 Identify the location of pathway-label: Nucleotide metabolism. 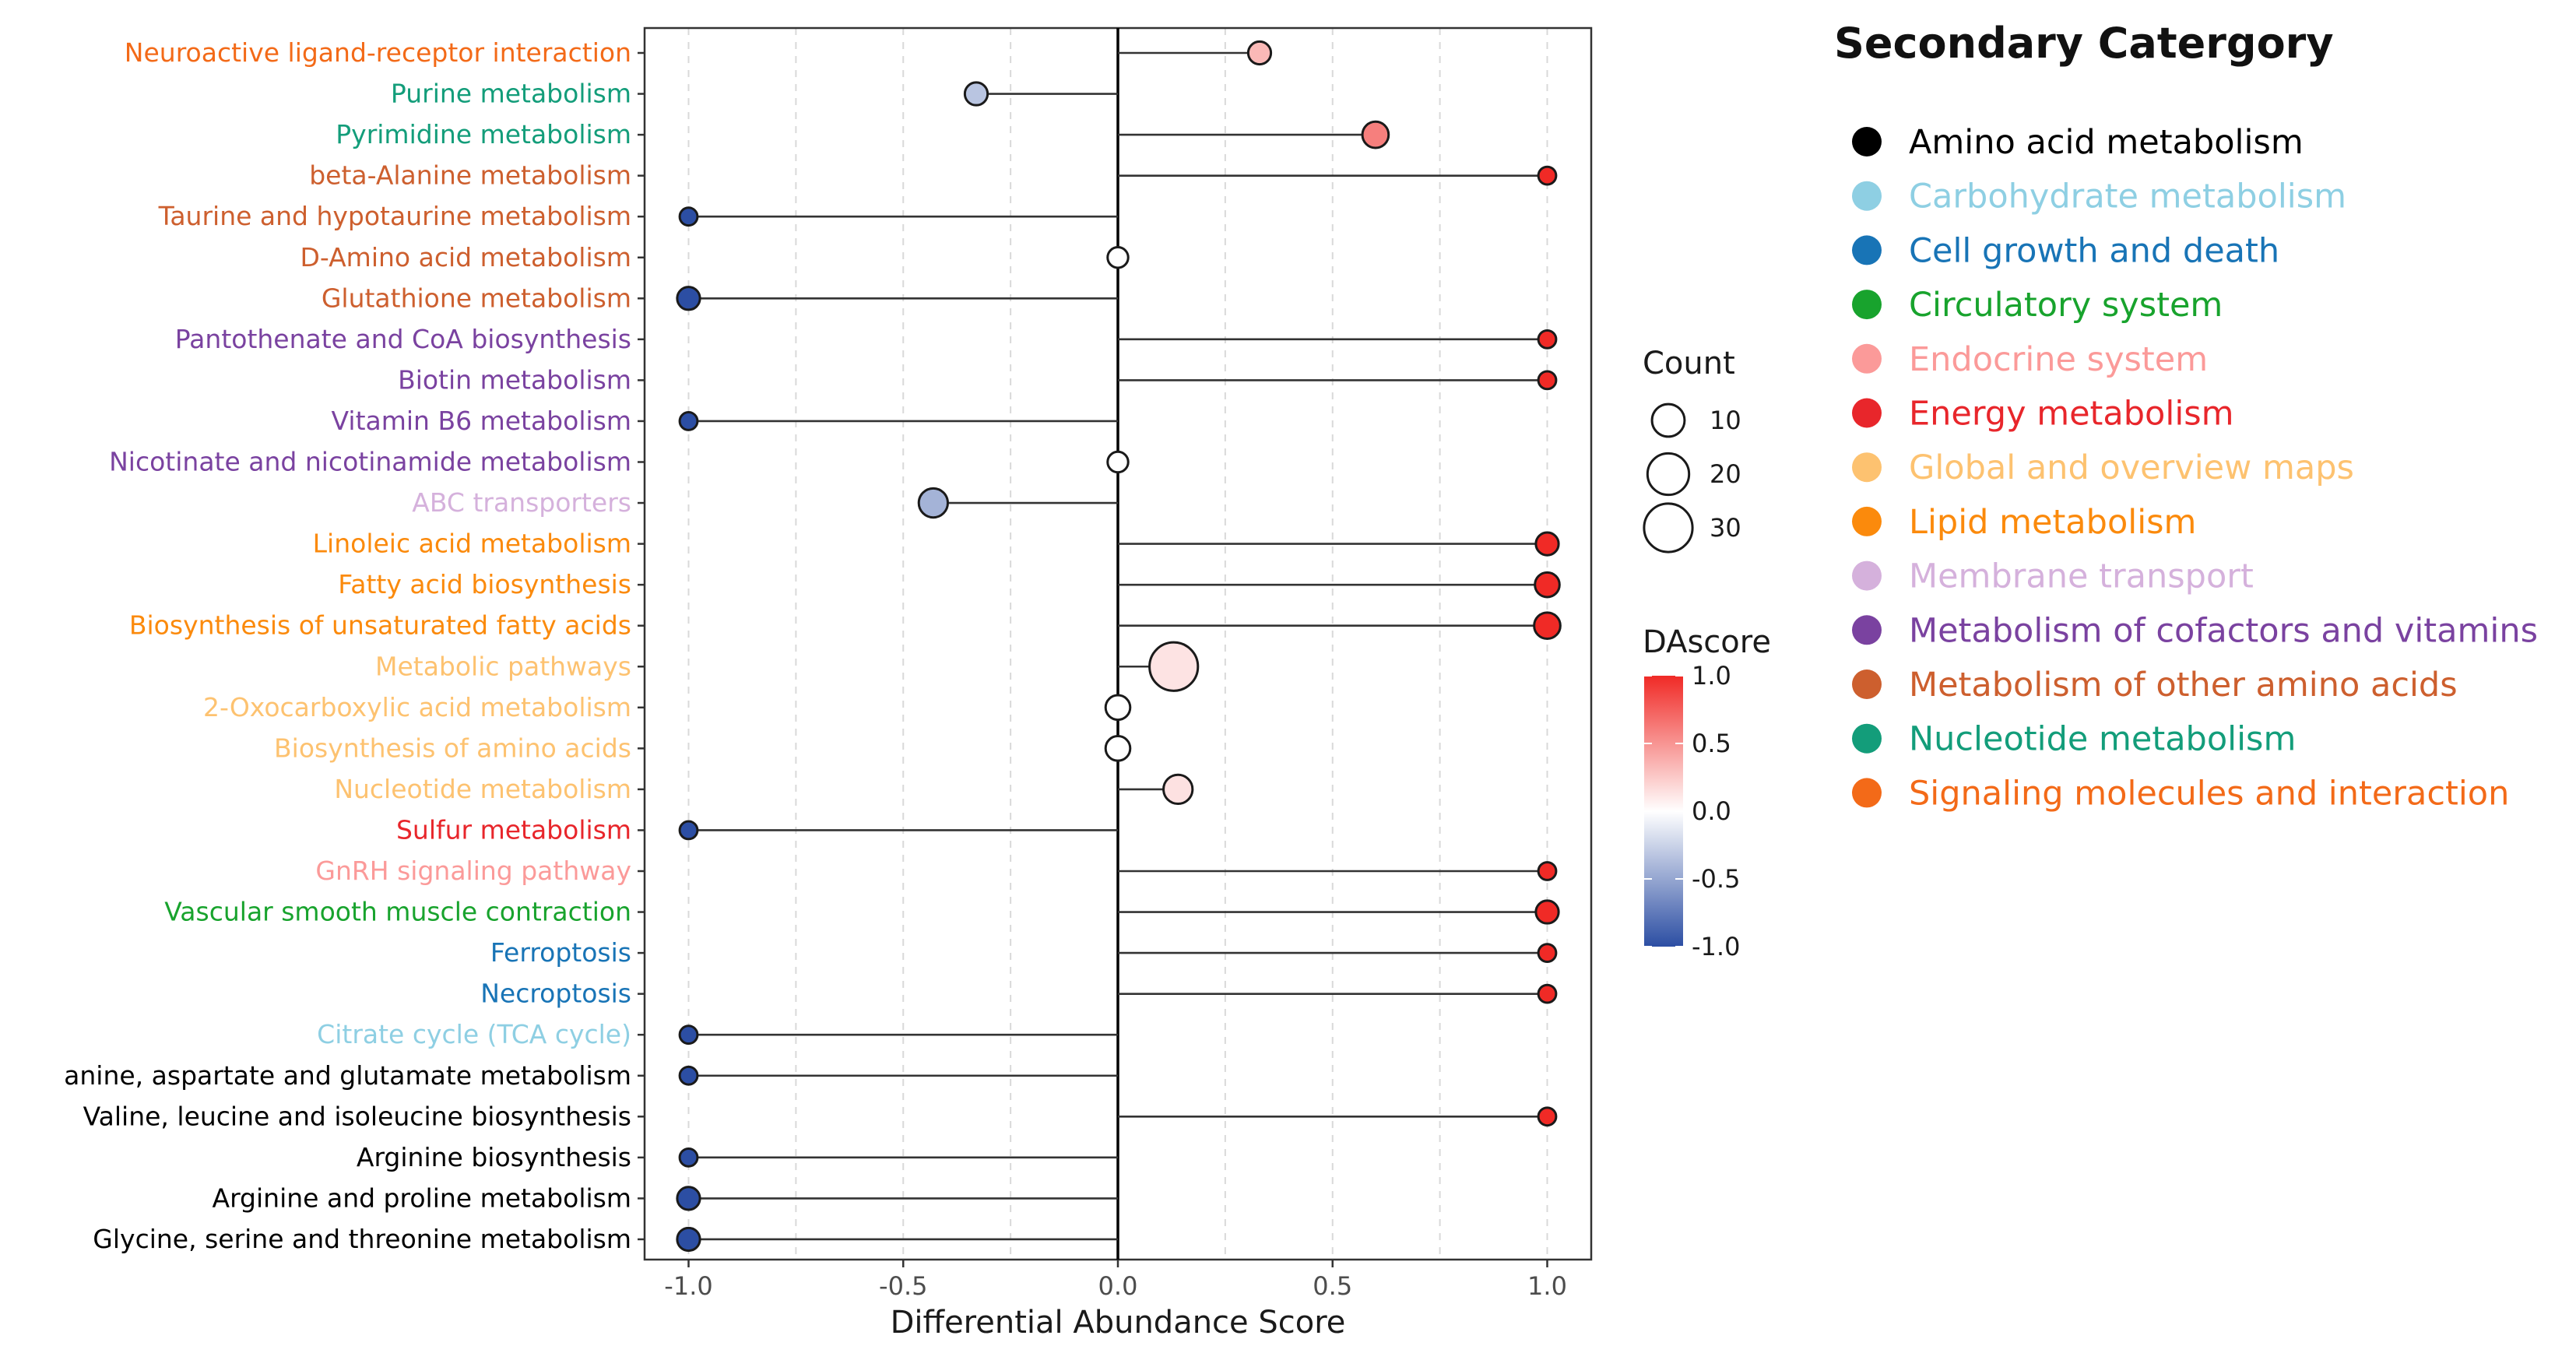
(482, 789).